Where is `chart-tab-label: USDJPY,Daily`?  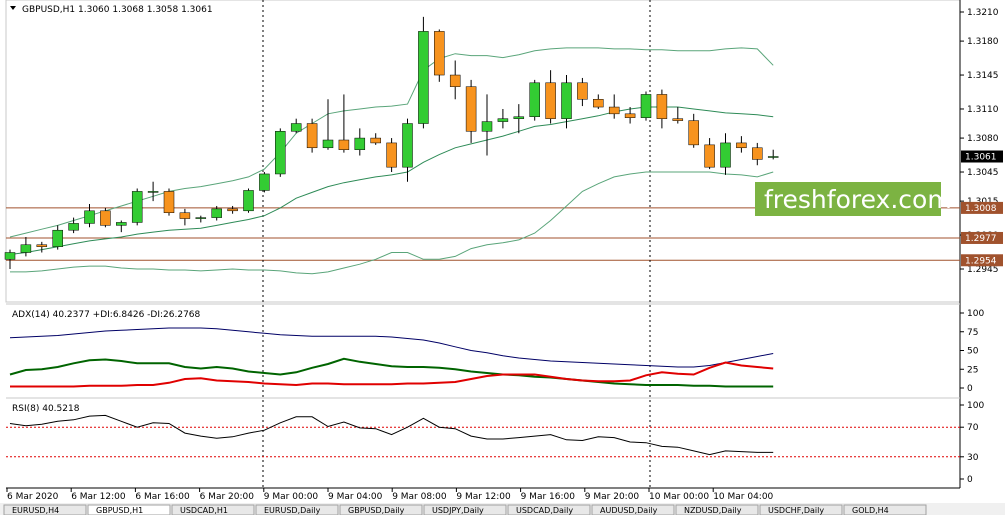
chart-tab-label: USDJPY,Daily is located at coordinates (458, 510).